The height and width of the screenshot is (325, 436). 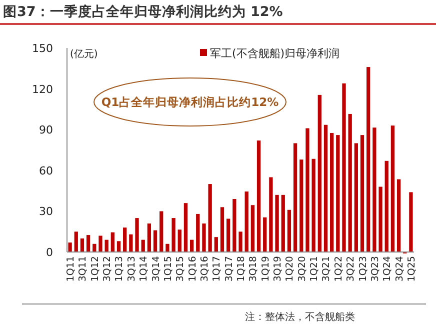 What do you see at coordinates (290, 269) in the screenshot?
I see `x-tick-label: 1Q20` at bounding box center [290, 269].